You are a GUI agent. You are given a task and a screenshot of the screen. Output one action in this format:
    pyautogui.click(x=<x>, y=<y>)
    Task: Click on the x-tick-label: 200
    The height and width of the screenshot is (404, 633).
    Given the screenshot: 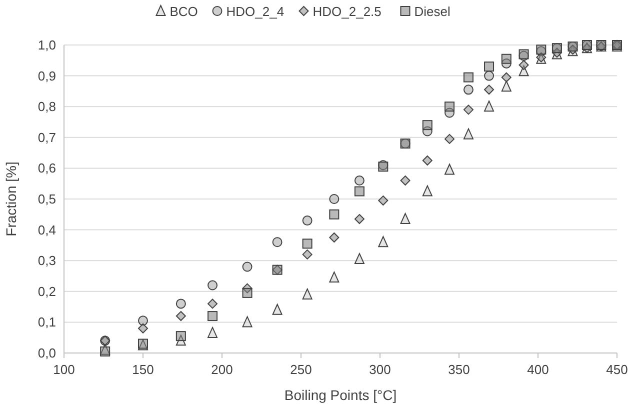 What is the action you would take?
    pyautogui.click(x=222, y=369)
    